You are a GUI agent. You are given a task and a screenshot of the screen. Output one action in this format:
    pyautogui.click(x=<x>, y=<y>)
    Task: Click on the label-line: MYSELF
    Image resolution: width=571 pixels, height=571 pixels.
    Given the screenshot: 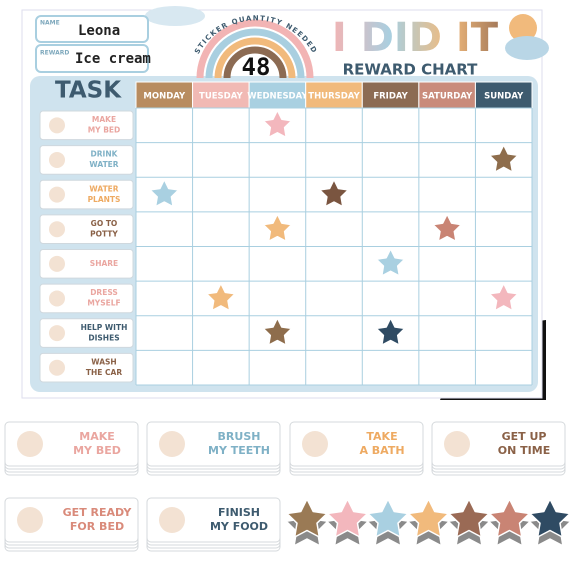 What is the action you would take?
    pyautogui.click(x=103, y=303)
    